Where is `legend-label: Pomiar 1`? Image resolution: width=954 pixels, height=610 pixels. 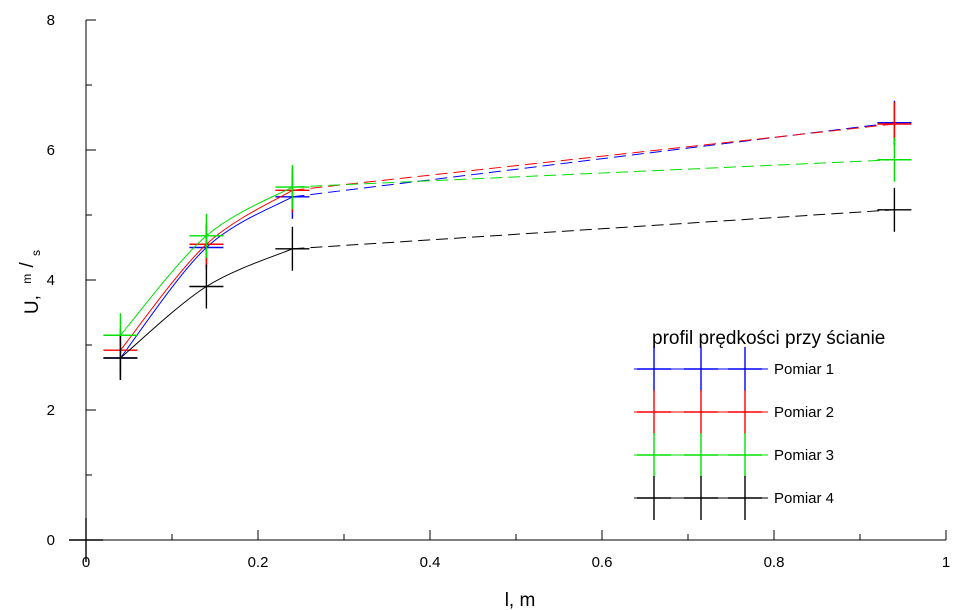 legend-label: Pomiar 1 is located at coordinates (804, 369).